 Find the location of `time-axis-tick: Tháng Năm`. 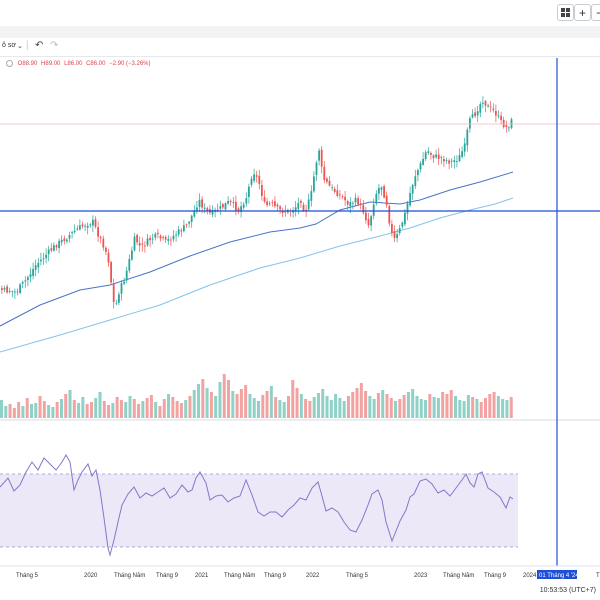

time-axis-tick: Tháng Năm is located at coordinates (458, 576).